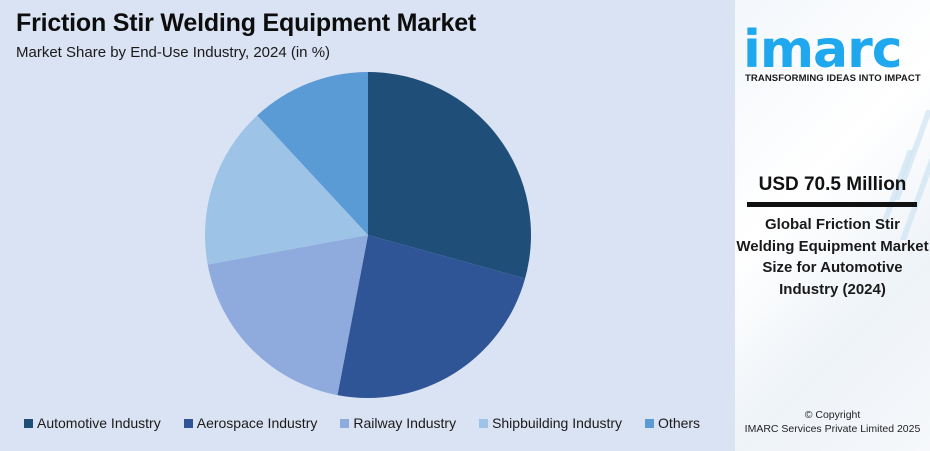  I want to click on chart-title: Friction Stir Welding Equipment Market, so click(246, 23).